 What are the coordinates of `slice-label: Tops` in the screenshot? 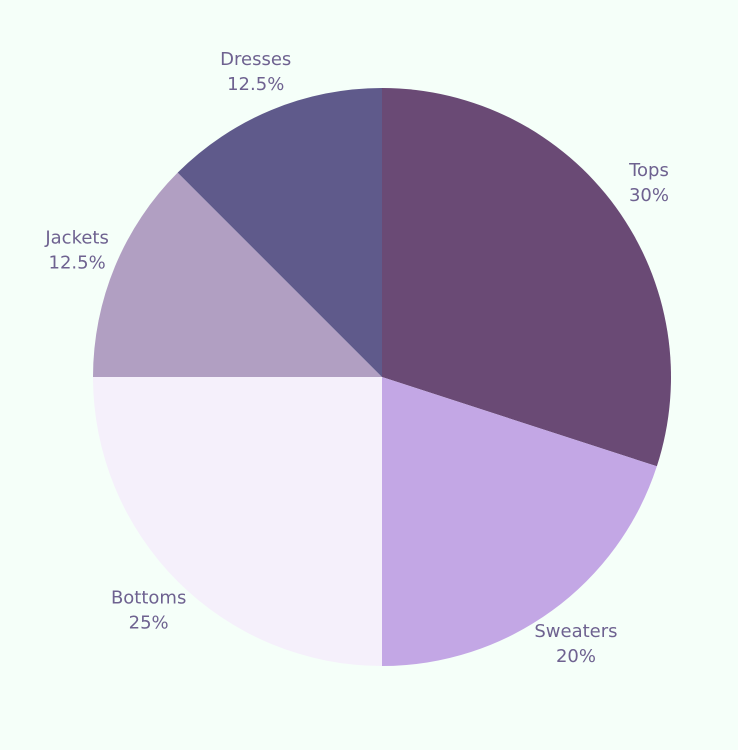 It's located at (648, 170).